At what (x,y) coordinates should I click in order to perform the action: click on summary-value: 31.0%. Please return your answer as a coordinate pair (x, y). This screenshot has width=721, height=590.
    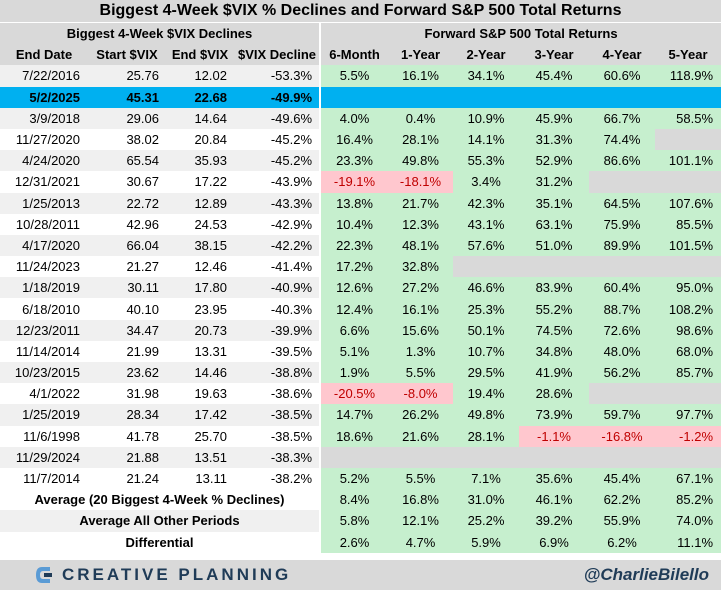
    Looking at the image, I should click on (486, 500).